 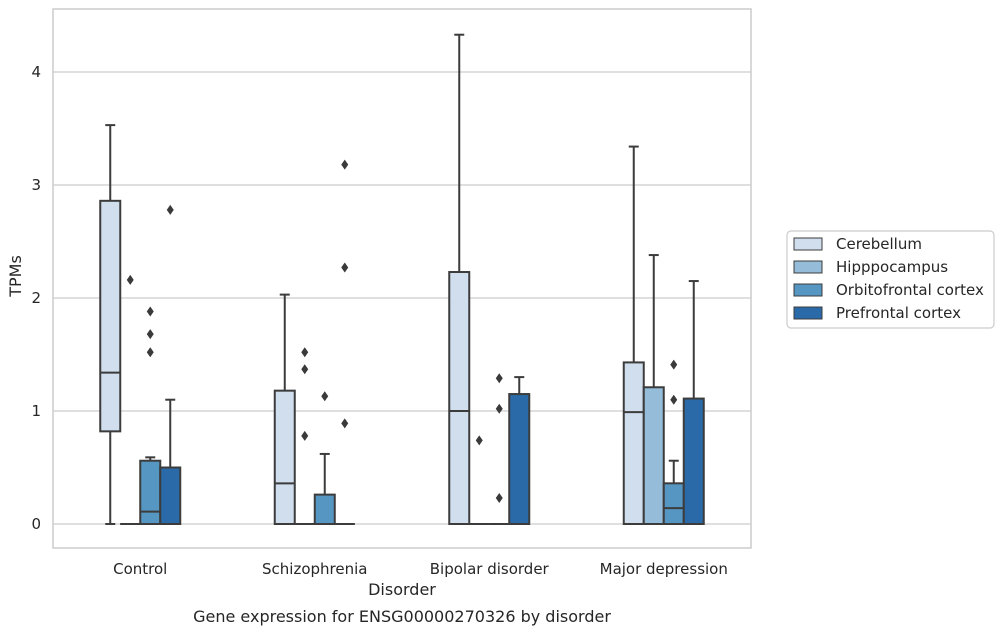 What do you see at coordinates (36, 524) in the screenshot?
I see `y-tick-label: 0` at bounding box center [36, 524].